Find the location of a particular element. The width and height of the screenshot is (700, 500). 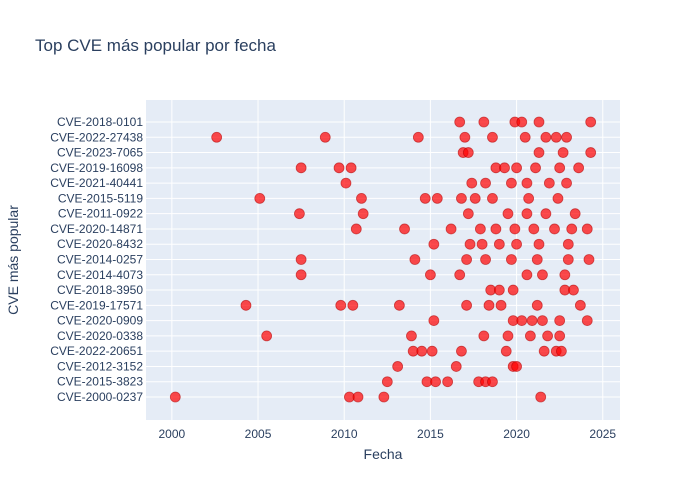

y-tick-label: CVE-2014-4073 is located at coordinates (100, 275).